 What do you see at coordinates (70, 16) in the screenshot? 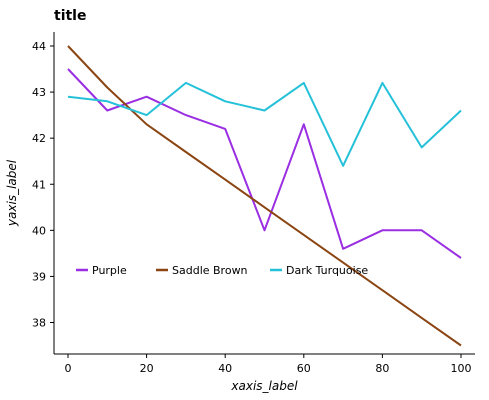
I see `chart-title: title` at bounding box center [70, 16].